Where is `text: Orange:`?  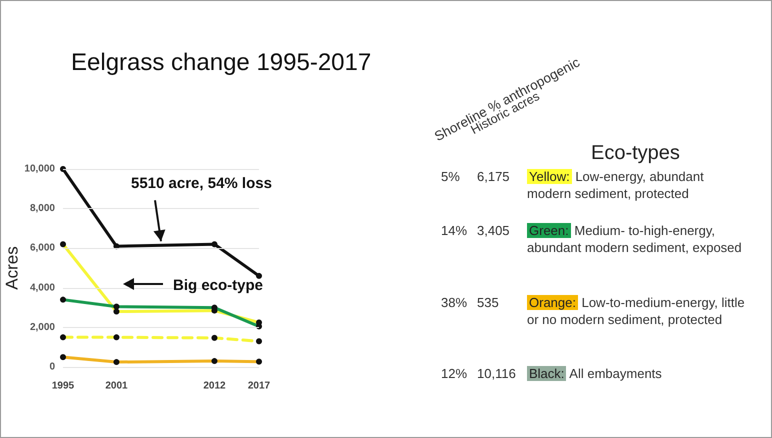
text: Orange: is located at coordinates (552, 302).